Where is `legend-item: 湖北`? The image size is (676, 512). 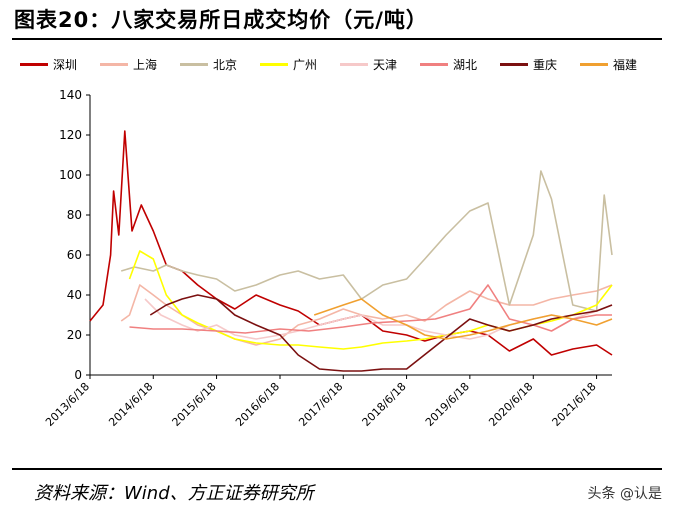
legend-item: 湖北 is located at coordinates (448, 64).